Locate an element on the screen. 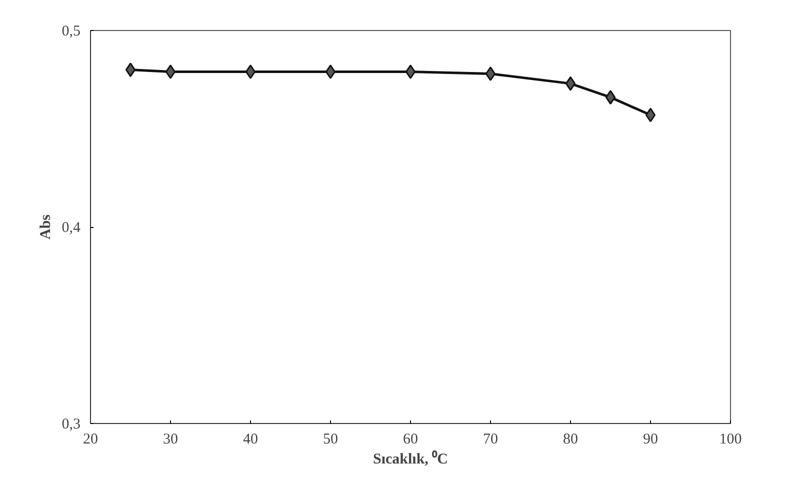 This screenshot has width=787, height=478. y-axis-title: Abs is located at coordinates (46, 227).